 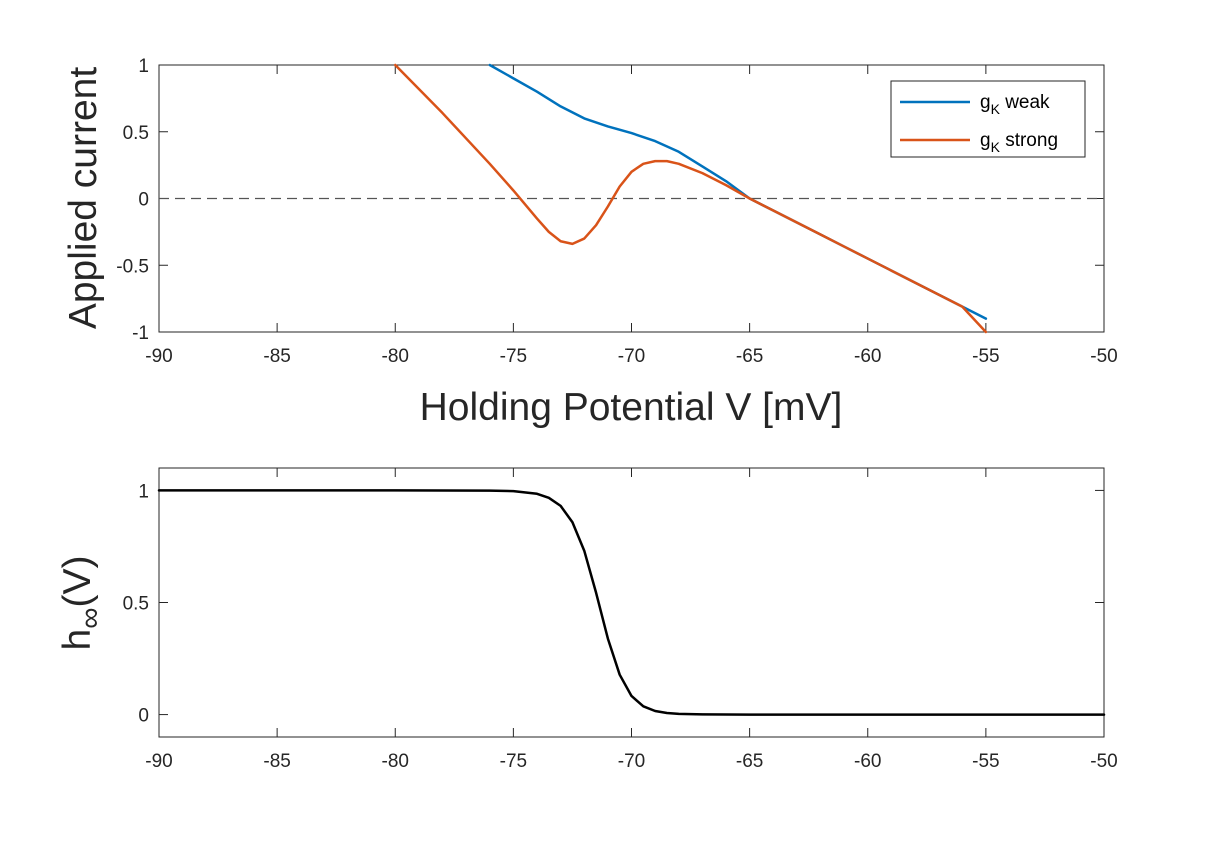 I want to click on bottom-plot-xtick-label: -75, so click(x=513, y=761).